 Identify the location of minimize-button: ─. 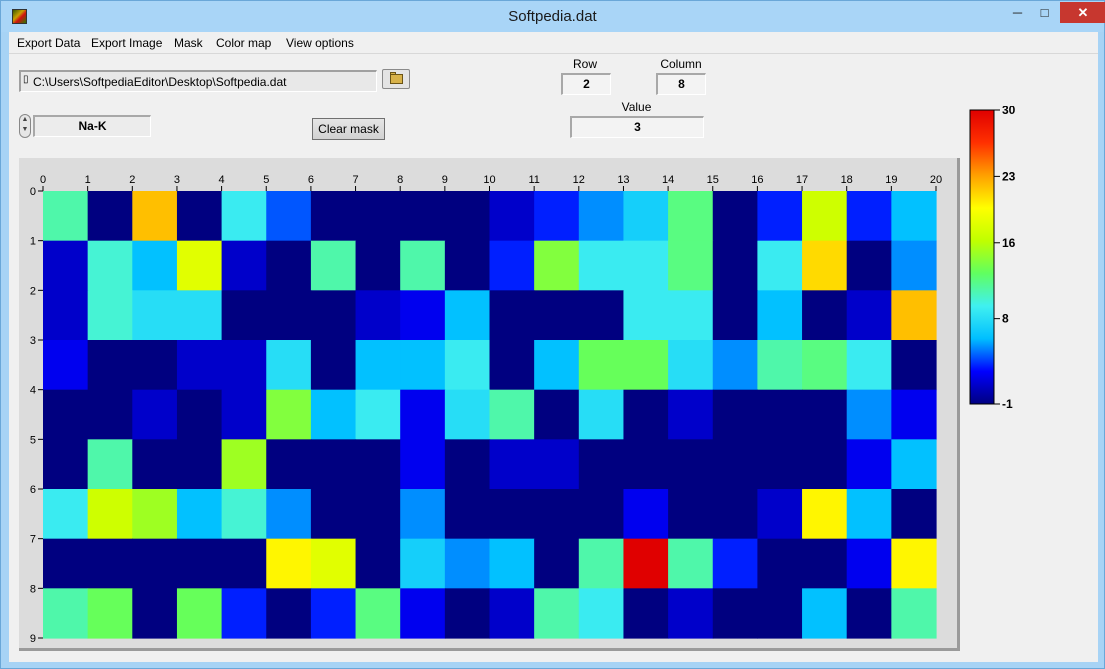
(1017, 12).